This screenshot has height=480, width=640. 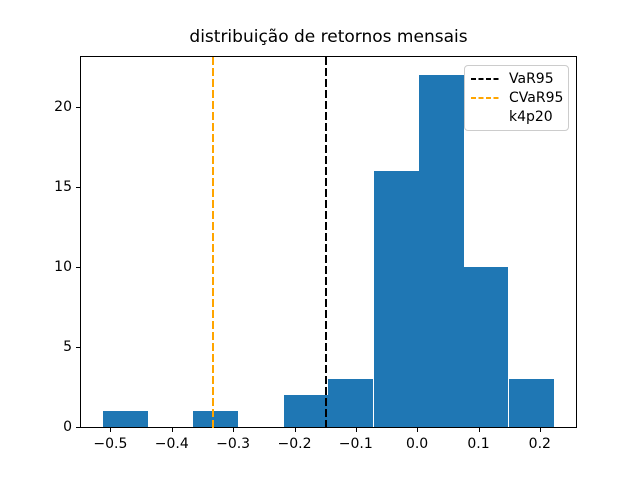 What do you see at coordinates (233, 444) in the screenshot?
I see `x-tick-label: −0.3` at bounding box center [233, 444].